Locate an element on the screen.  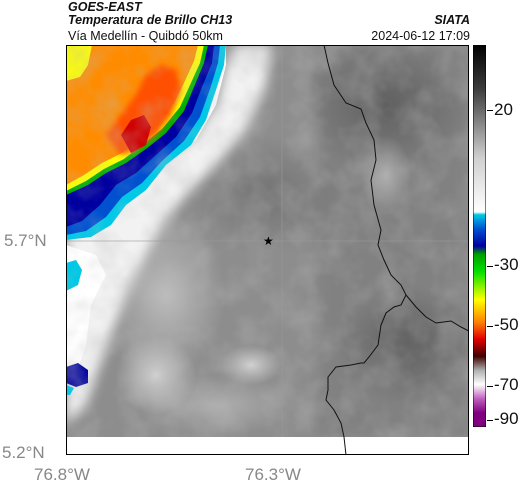
lat-label-5-2: 5.2°N is located at coordinates (23, 452).